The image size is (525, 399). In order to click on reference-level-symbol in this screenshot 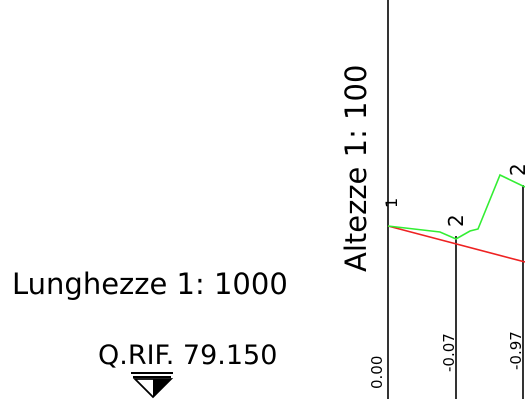, I will do `click(152, 385)`.